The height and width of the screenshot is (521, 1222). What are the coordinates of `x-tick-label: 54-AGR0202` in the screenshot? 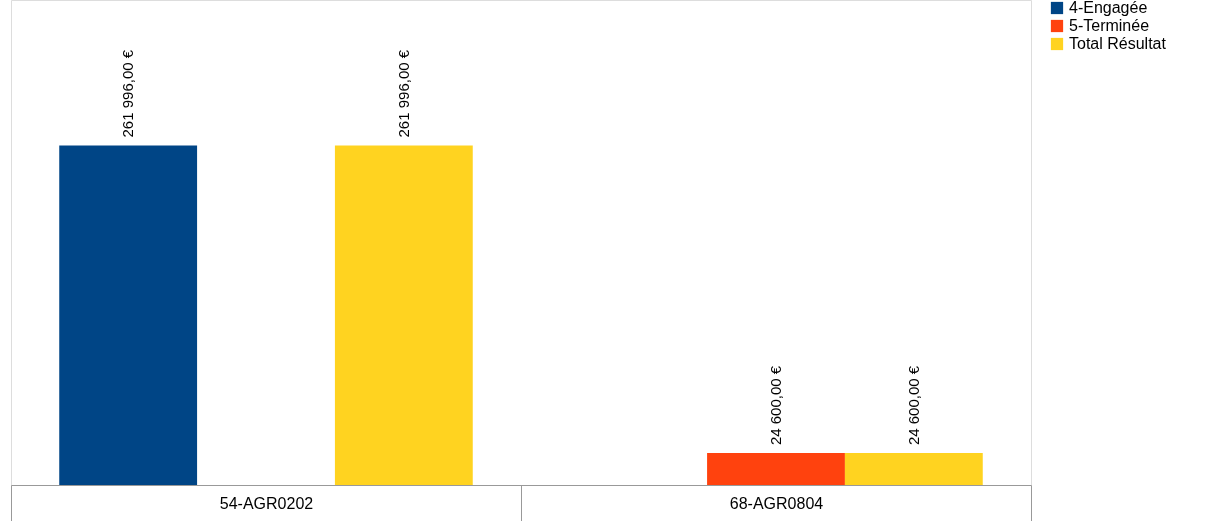 It's located at (266, 503).